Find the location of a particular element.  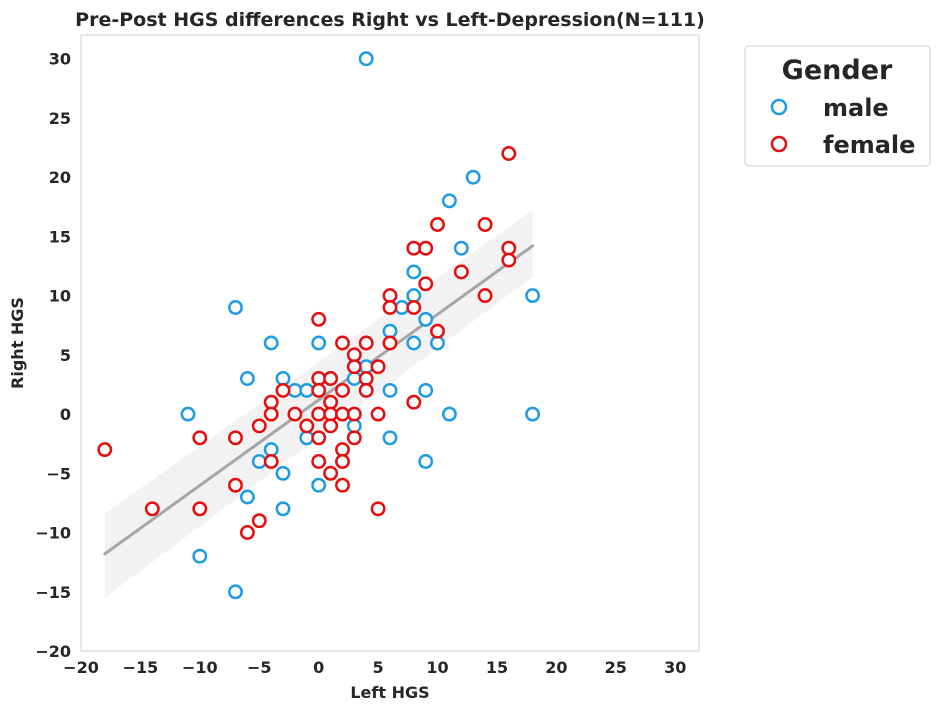

x-tick-label: −10 is located at coordinates (200, 667).